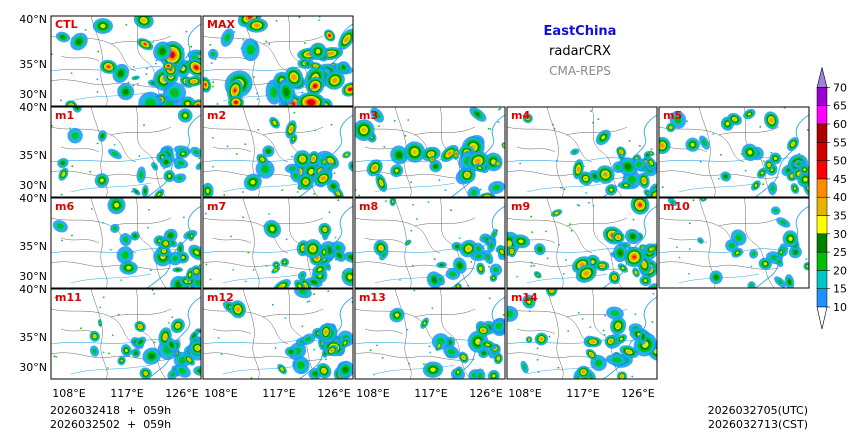 This screenshot has width=860, height=441. What do you see at coordinates (758, 424) in the screenshot?
I see `valid-time-cst: 2026032713(CST)` at bounding box center [758, 424].